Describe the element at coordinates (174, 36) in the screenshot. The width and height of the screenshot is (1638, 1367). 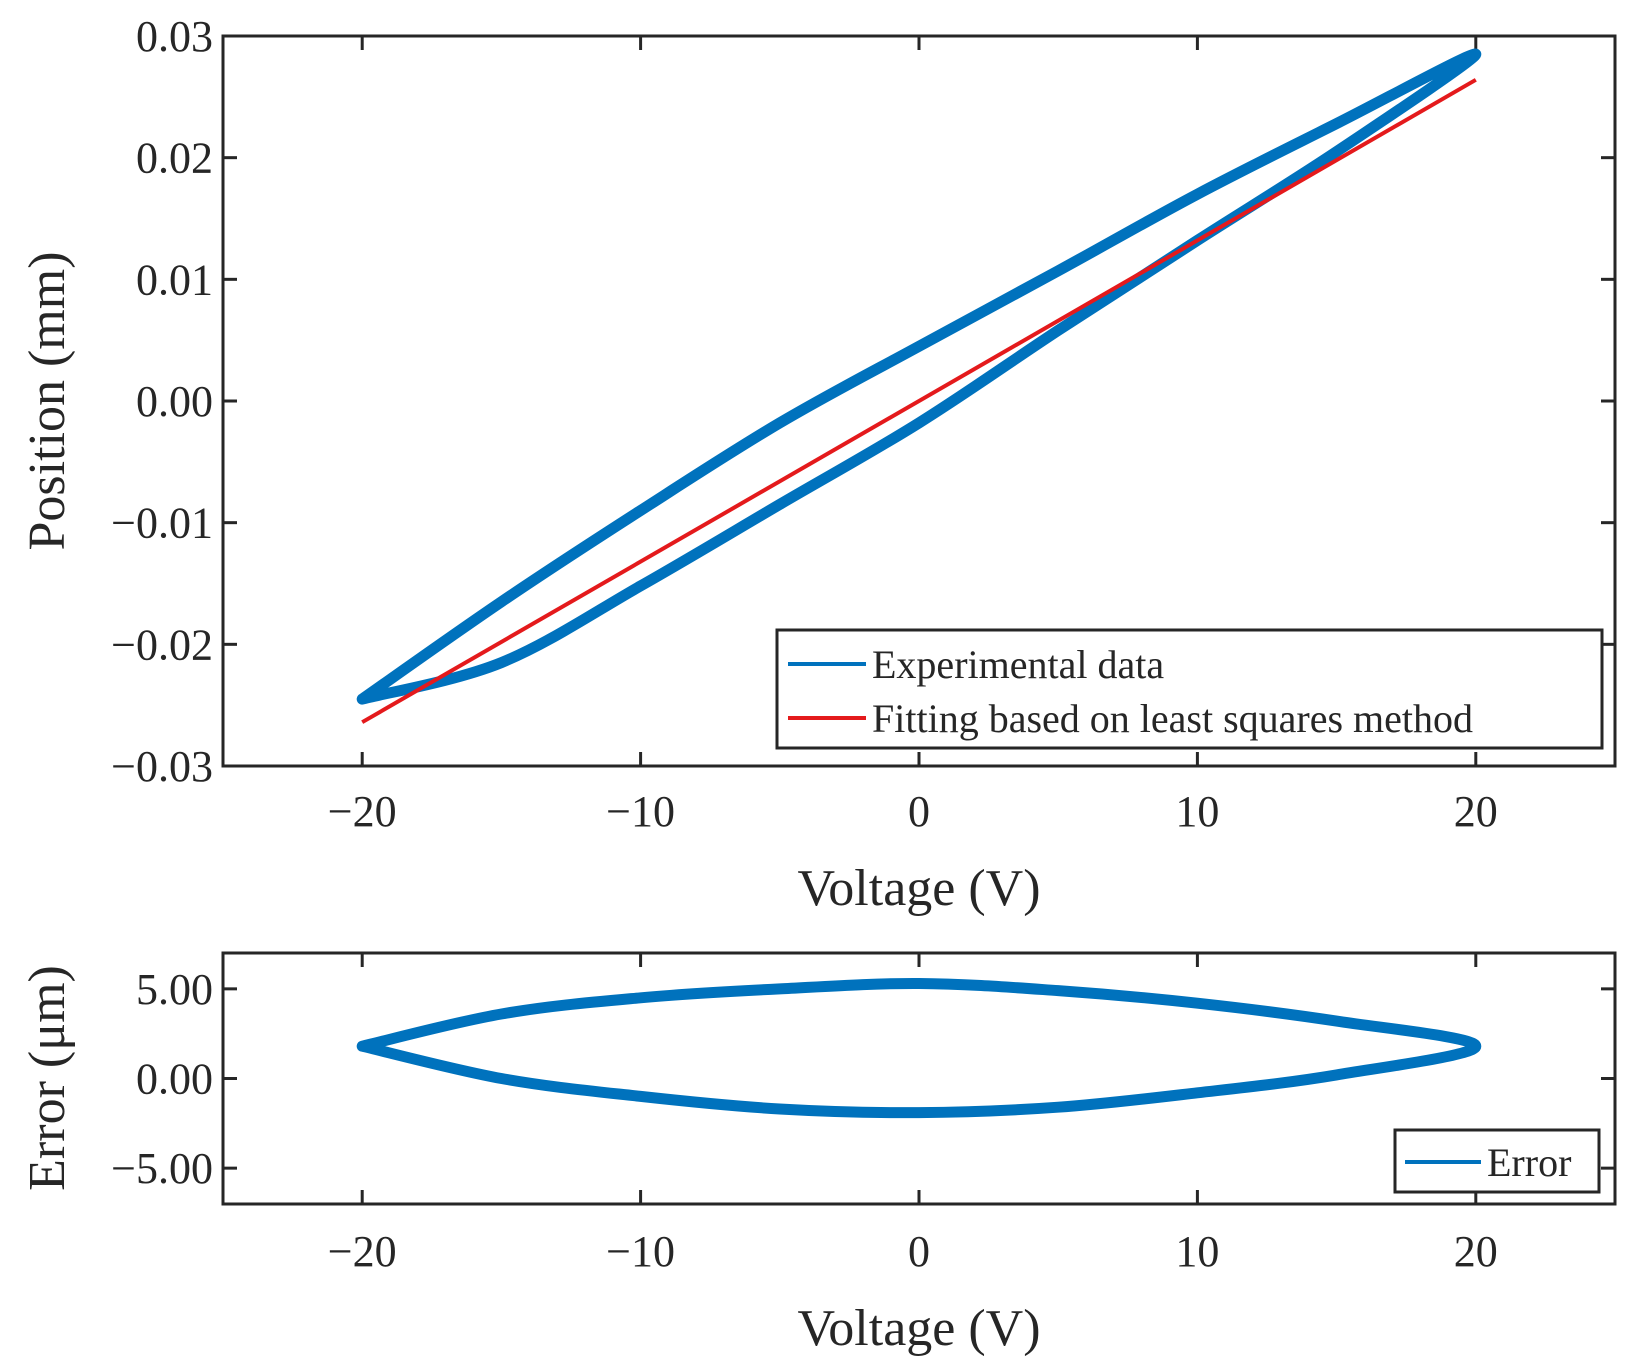
I see `position-y-tick-label: 0.03` at that location.